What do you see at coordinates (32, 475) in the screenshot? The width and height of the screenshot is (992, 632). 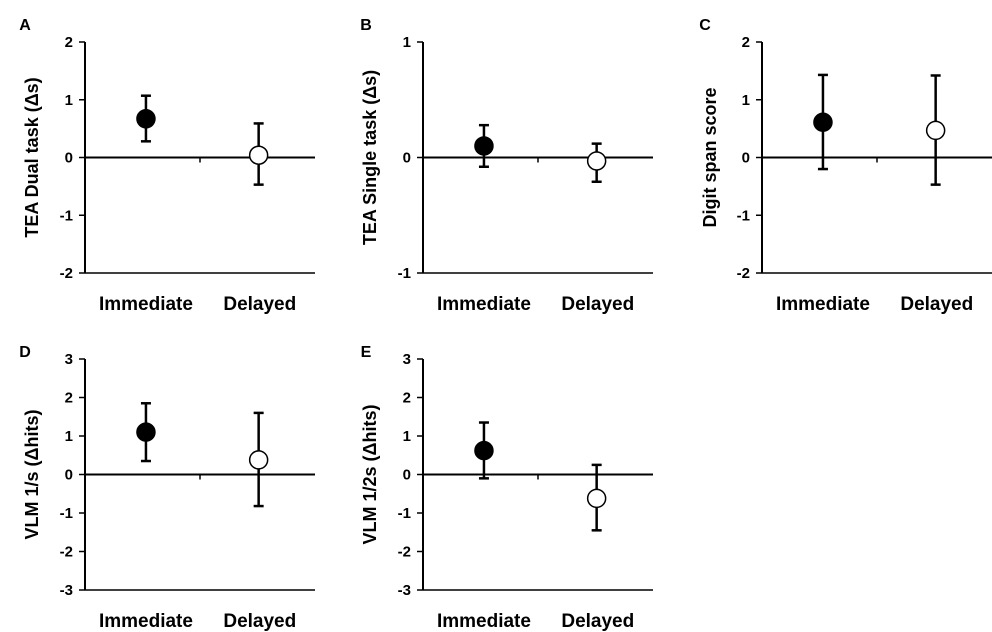 I see `y-axis-label: VLM 1/s (Δhits)` at bounding box center [32, 475].